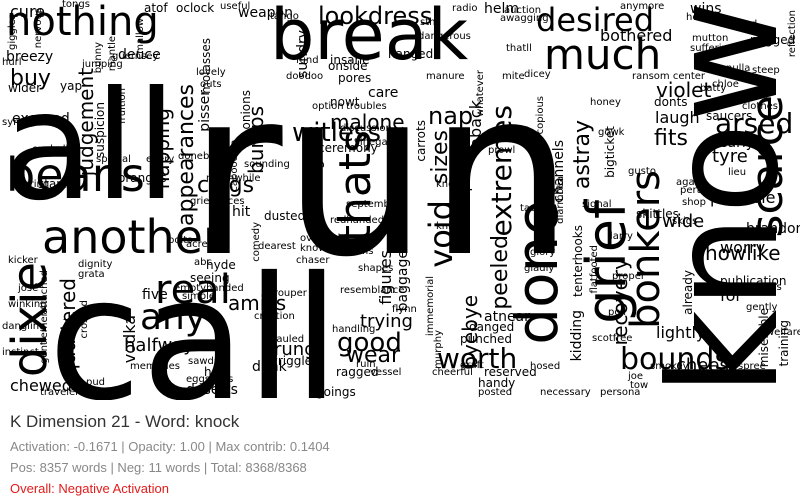 The width and height of the screenshot is (800, 500). Describe the element at coordinates (545, 366) in the screenshot. I see `cloud-word: hosed` at that location.